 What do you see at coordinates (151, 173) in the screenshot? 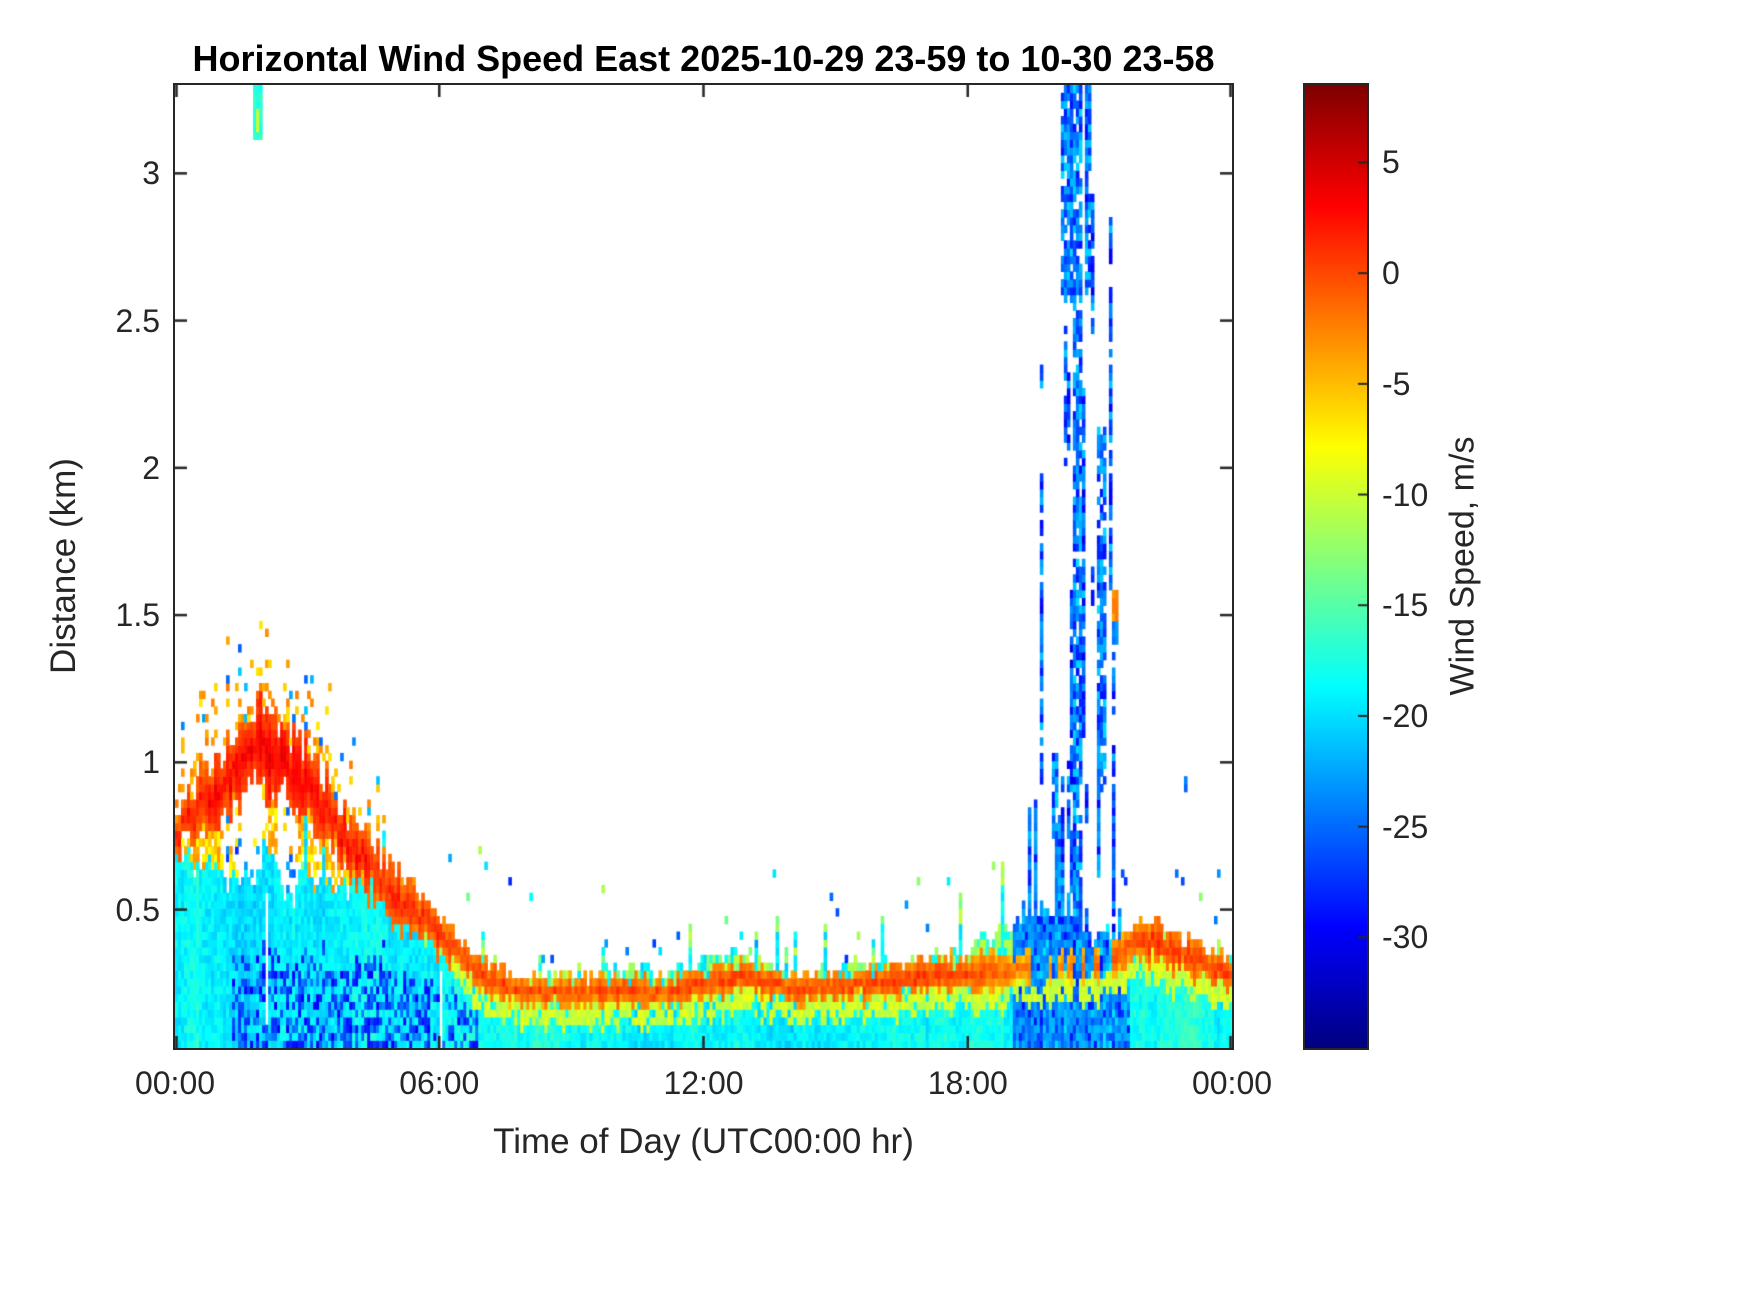
I see `y-tick-label: 3` at bounding box center [151, 173].